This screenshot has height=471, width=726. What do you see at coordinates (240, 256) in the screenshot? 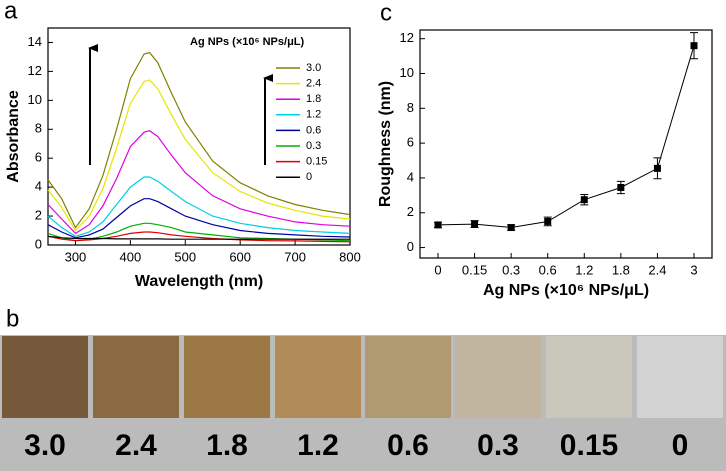
I see `x-tick-label: 600` at bounding box center [240, 256].